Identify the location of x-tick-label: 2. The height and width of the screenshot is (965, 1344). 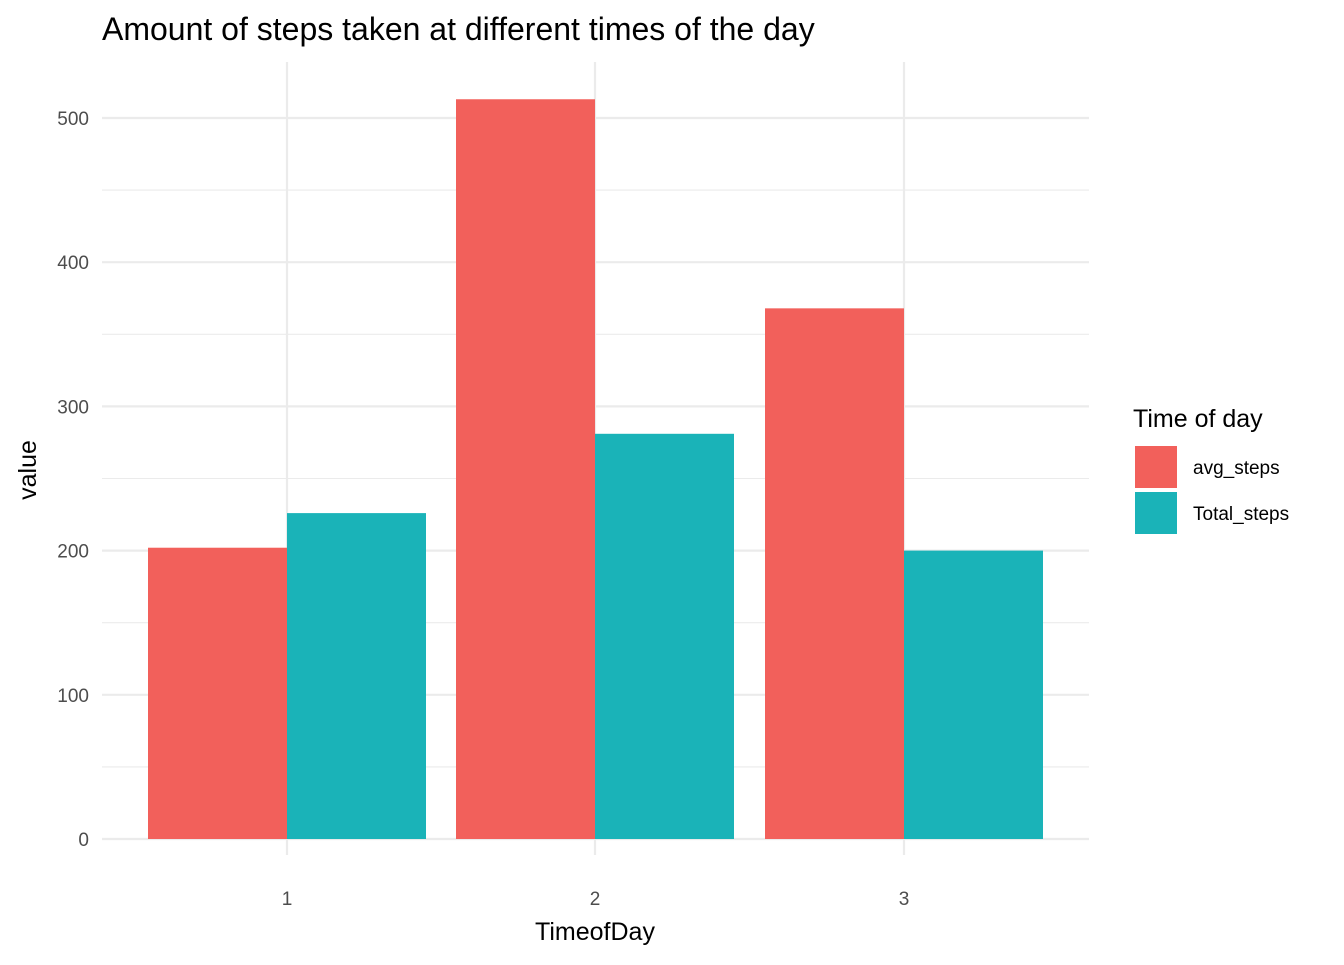
(595, 899).